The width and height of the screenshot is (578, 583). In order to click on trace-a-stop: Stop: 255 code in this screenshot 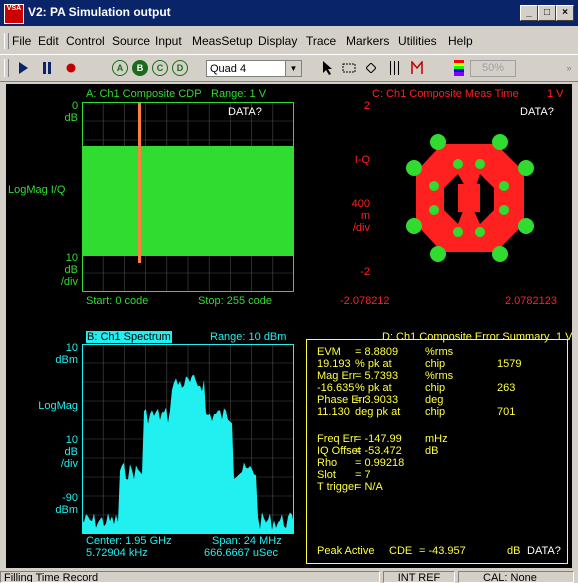, I will do `click(235, 301)`.